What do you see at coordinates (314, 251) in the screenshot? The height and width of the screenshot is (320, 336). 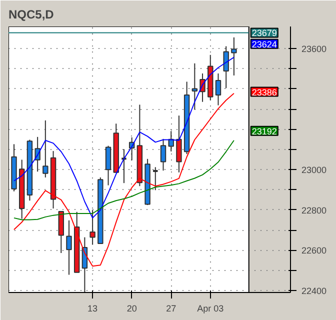 I see `y-tick-label: 22600` at bounding box center [314, 251].